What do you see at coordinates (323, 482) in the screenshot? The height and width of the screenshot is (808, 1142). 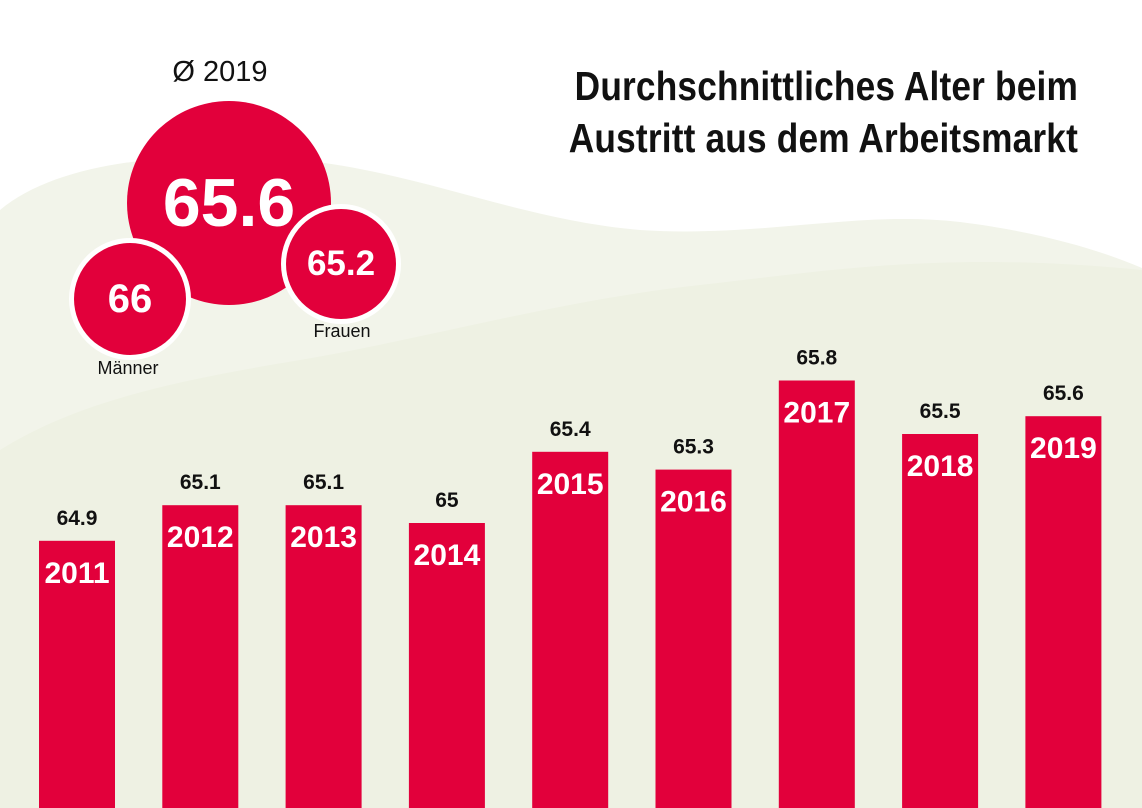 I see `bar-value-label-2013: 65.1` at bounding box center [323, 482].